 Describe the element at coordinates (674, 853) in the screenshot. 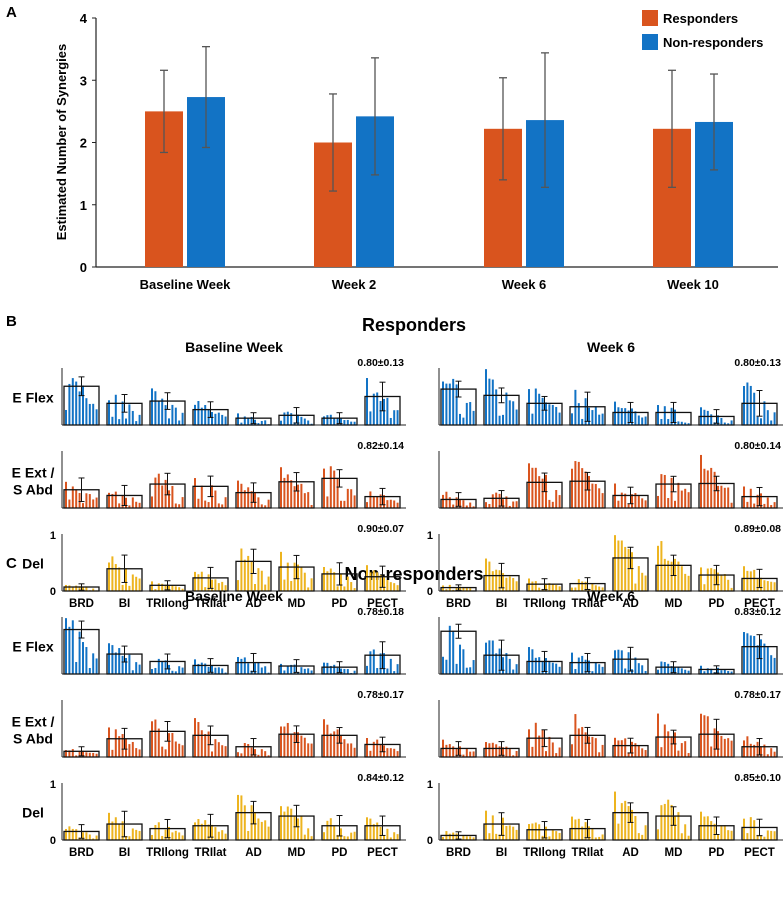

I see `muscle-label-md: MD` at that location.